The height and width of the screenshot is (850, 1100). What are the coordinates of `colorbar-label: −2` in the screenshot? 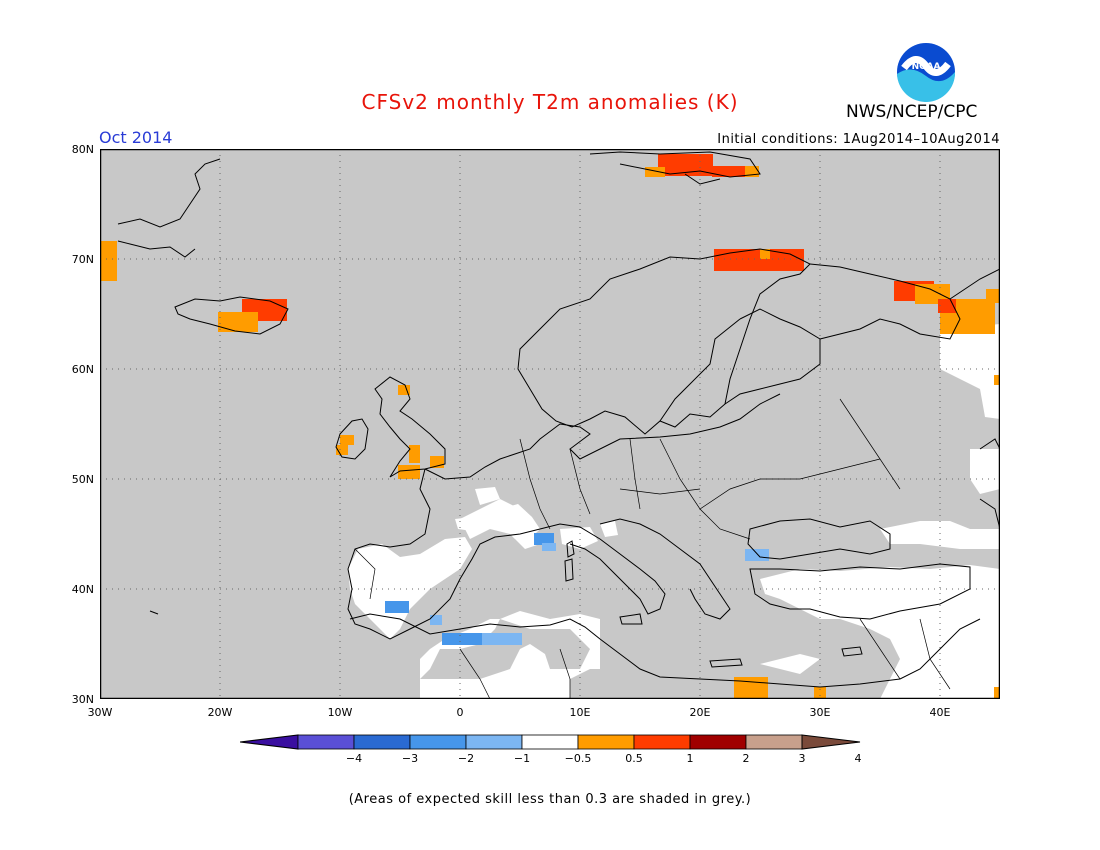 It's located at (466, 758).